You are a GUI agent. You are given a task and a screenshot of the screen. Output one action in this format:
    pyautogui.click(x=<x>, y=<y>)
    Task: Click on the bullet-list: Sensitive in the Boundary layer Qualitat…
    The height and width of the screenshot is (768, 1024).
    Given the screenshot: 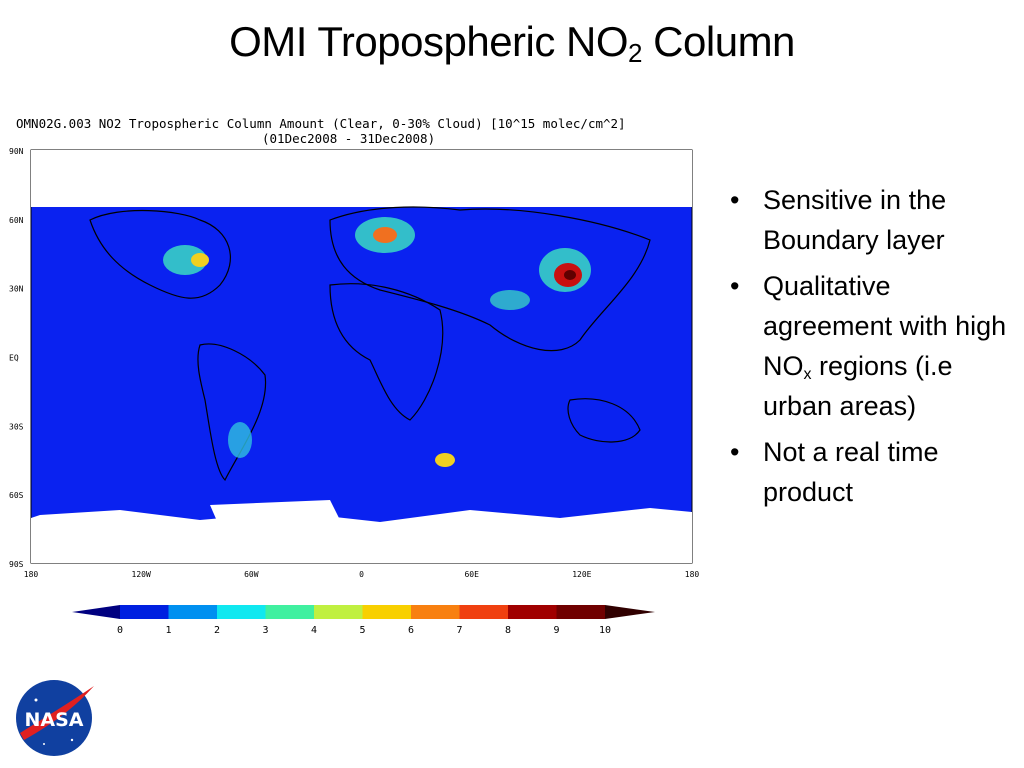 What is the action you would take?
    pyautogui.click(x=868, y=349)
    